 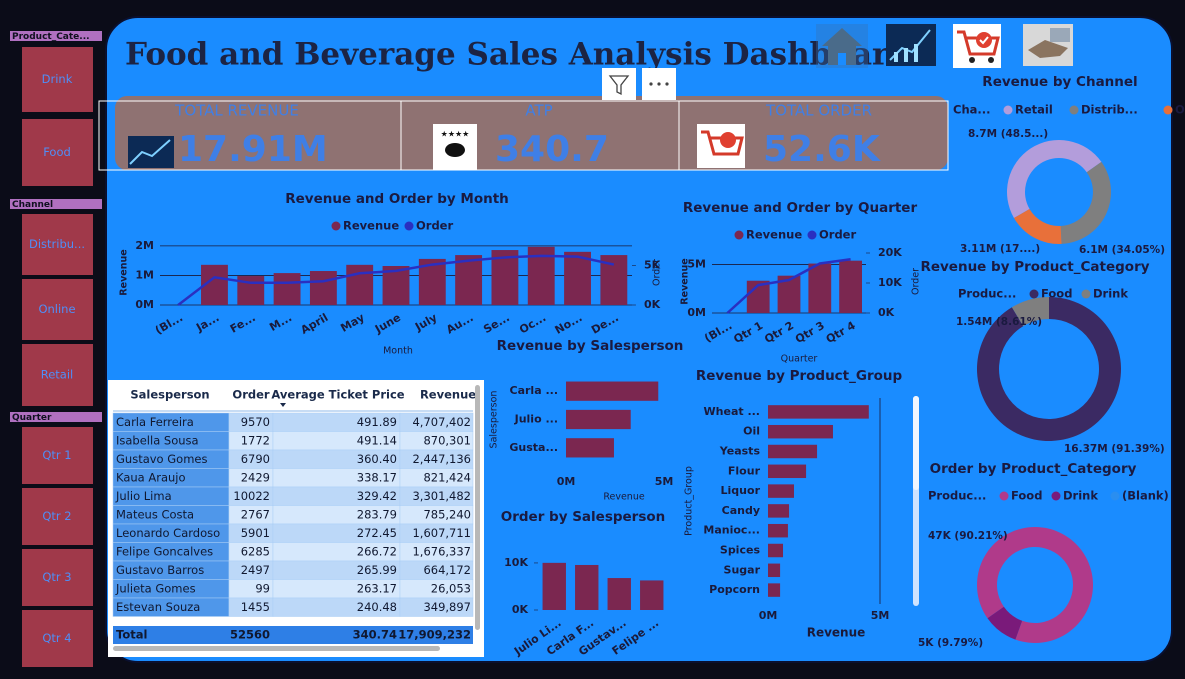 I want to click on kpi-label: ATP, so click(x=538, y=111).